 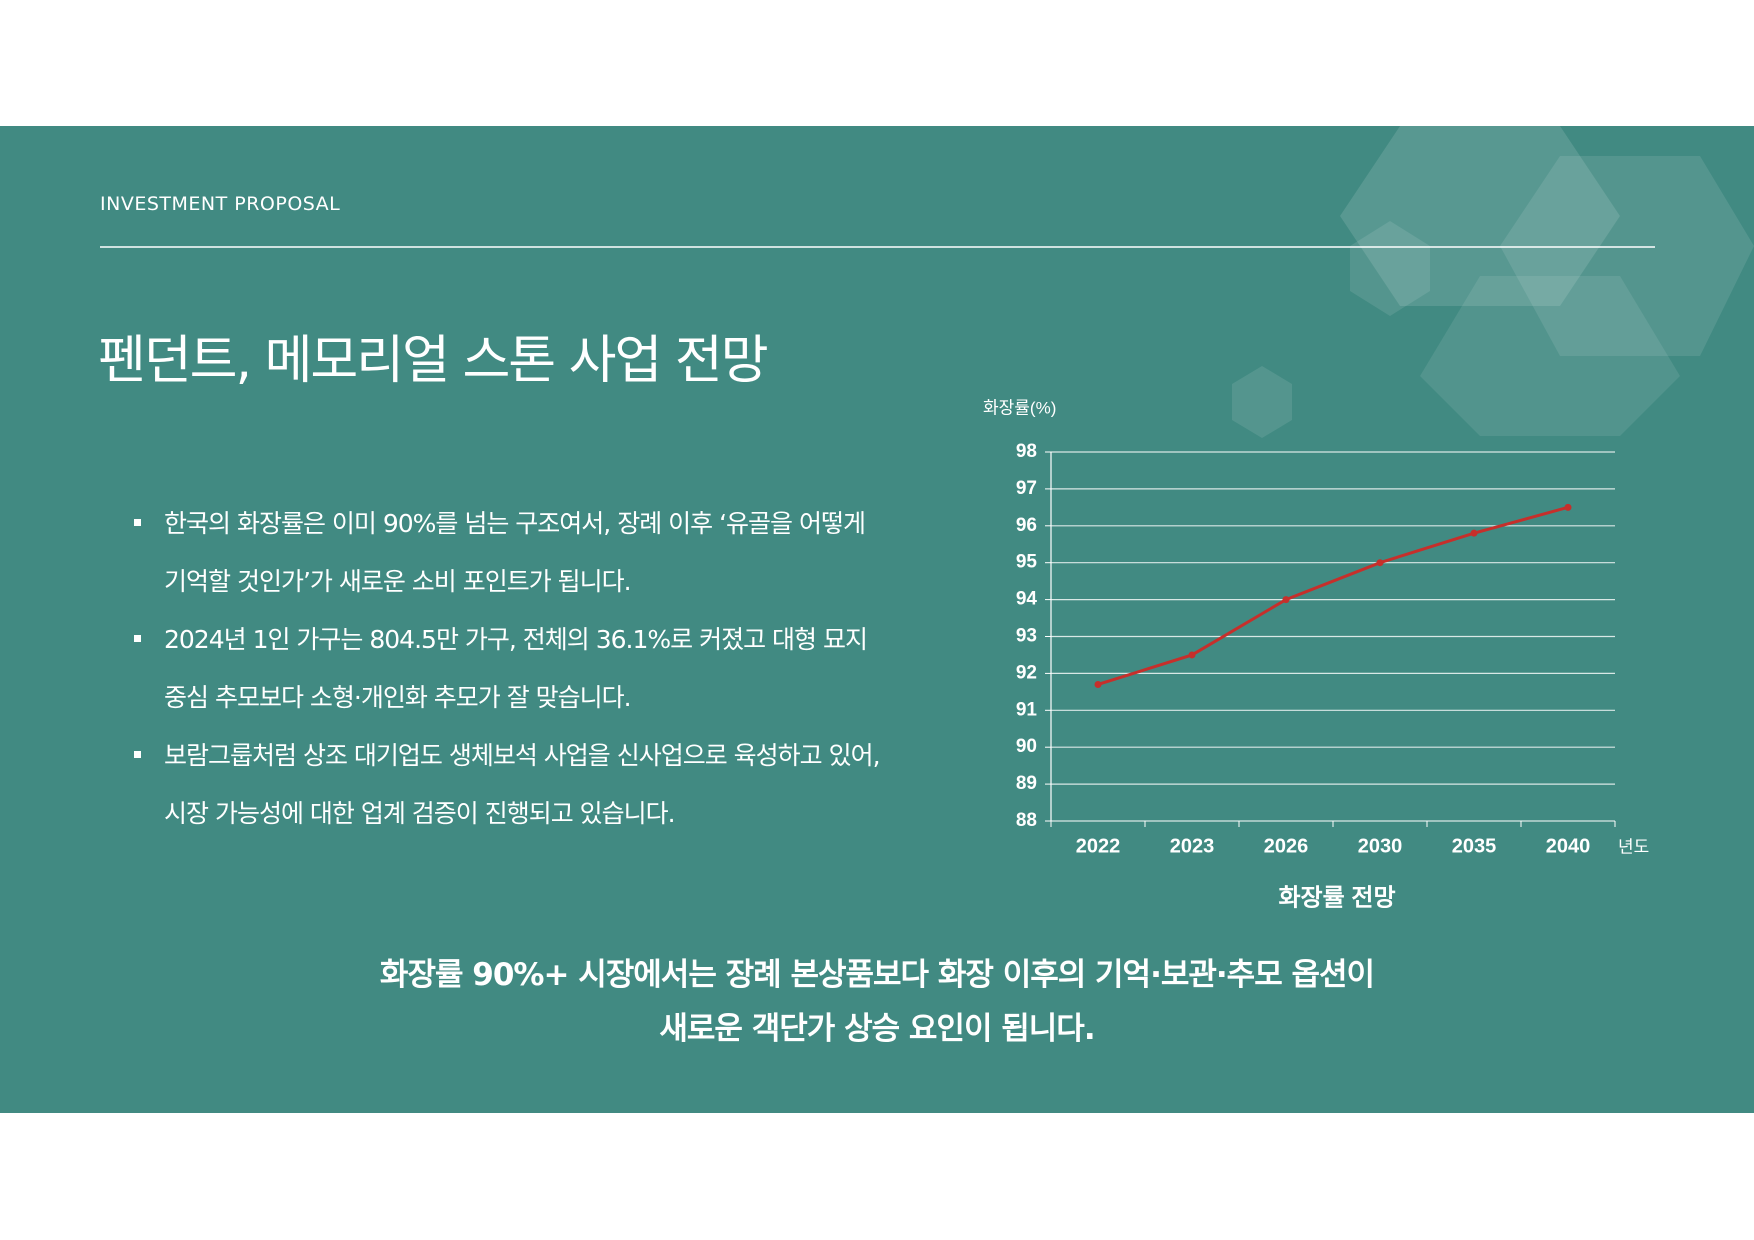 What do you see at coordinates (1026, 746) in the screenshot?
I see `y-tick-label: 90` at bounding box center [1026, 746].